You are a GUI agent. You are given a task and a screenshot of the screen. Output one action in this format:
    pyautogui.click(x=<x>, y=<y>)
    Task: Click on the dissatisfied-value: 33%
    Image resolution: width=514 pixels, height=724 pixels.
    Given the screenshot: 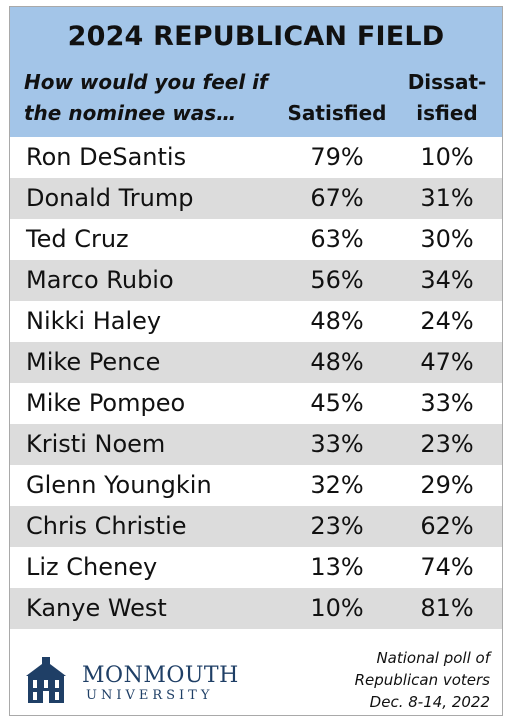 What is the action you would take?
    pyautogui.click(x=447, y=403)
    